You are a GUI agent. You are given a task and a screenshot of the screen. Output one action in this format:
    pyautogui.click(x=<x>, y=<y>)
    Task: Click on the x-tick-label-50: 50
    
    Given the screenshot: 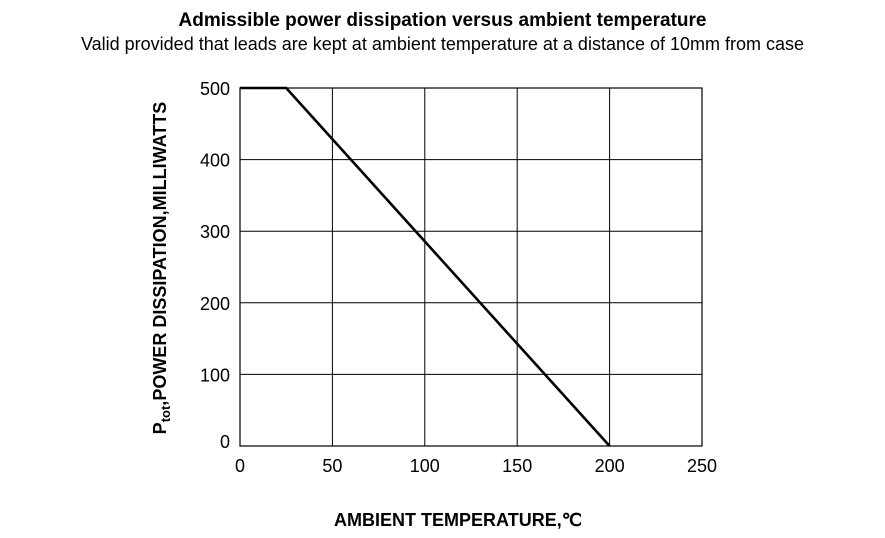 What is the action you would take?
    pyautogui.click(x=332, y=466)
    